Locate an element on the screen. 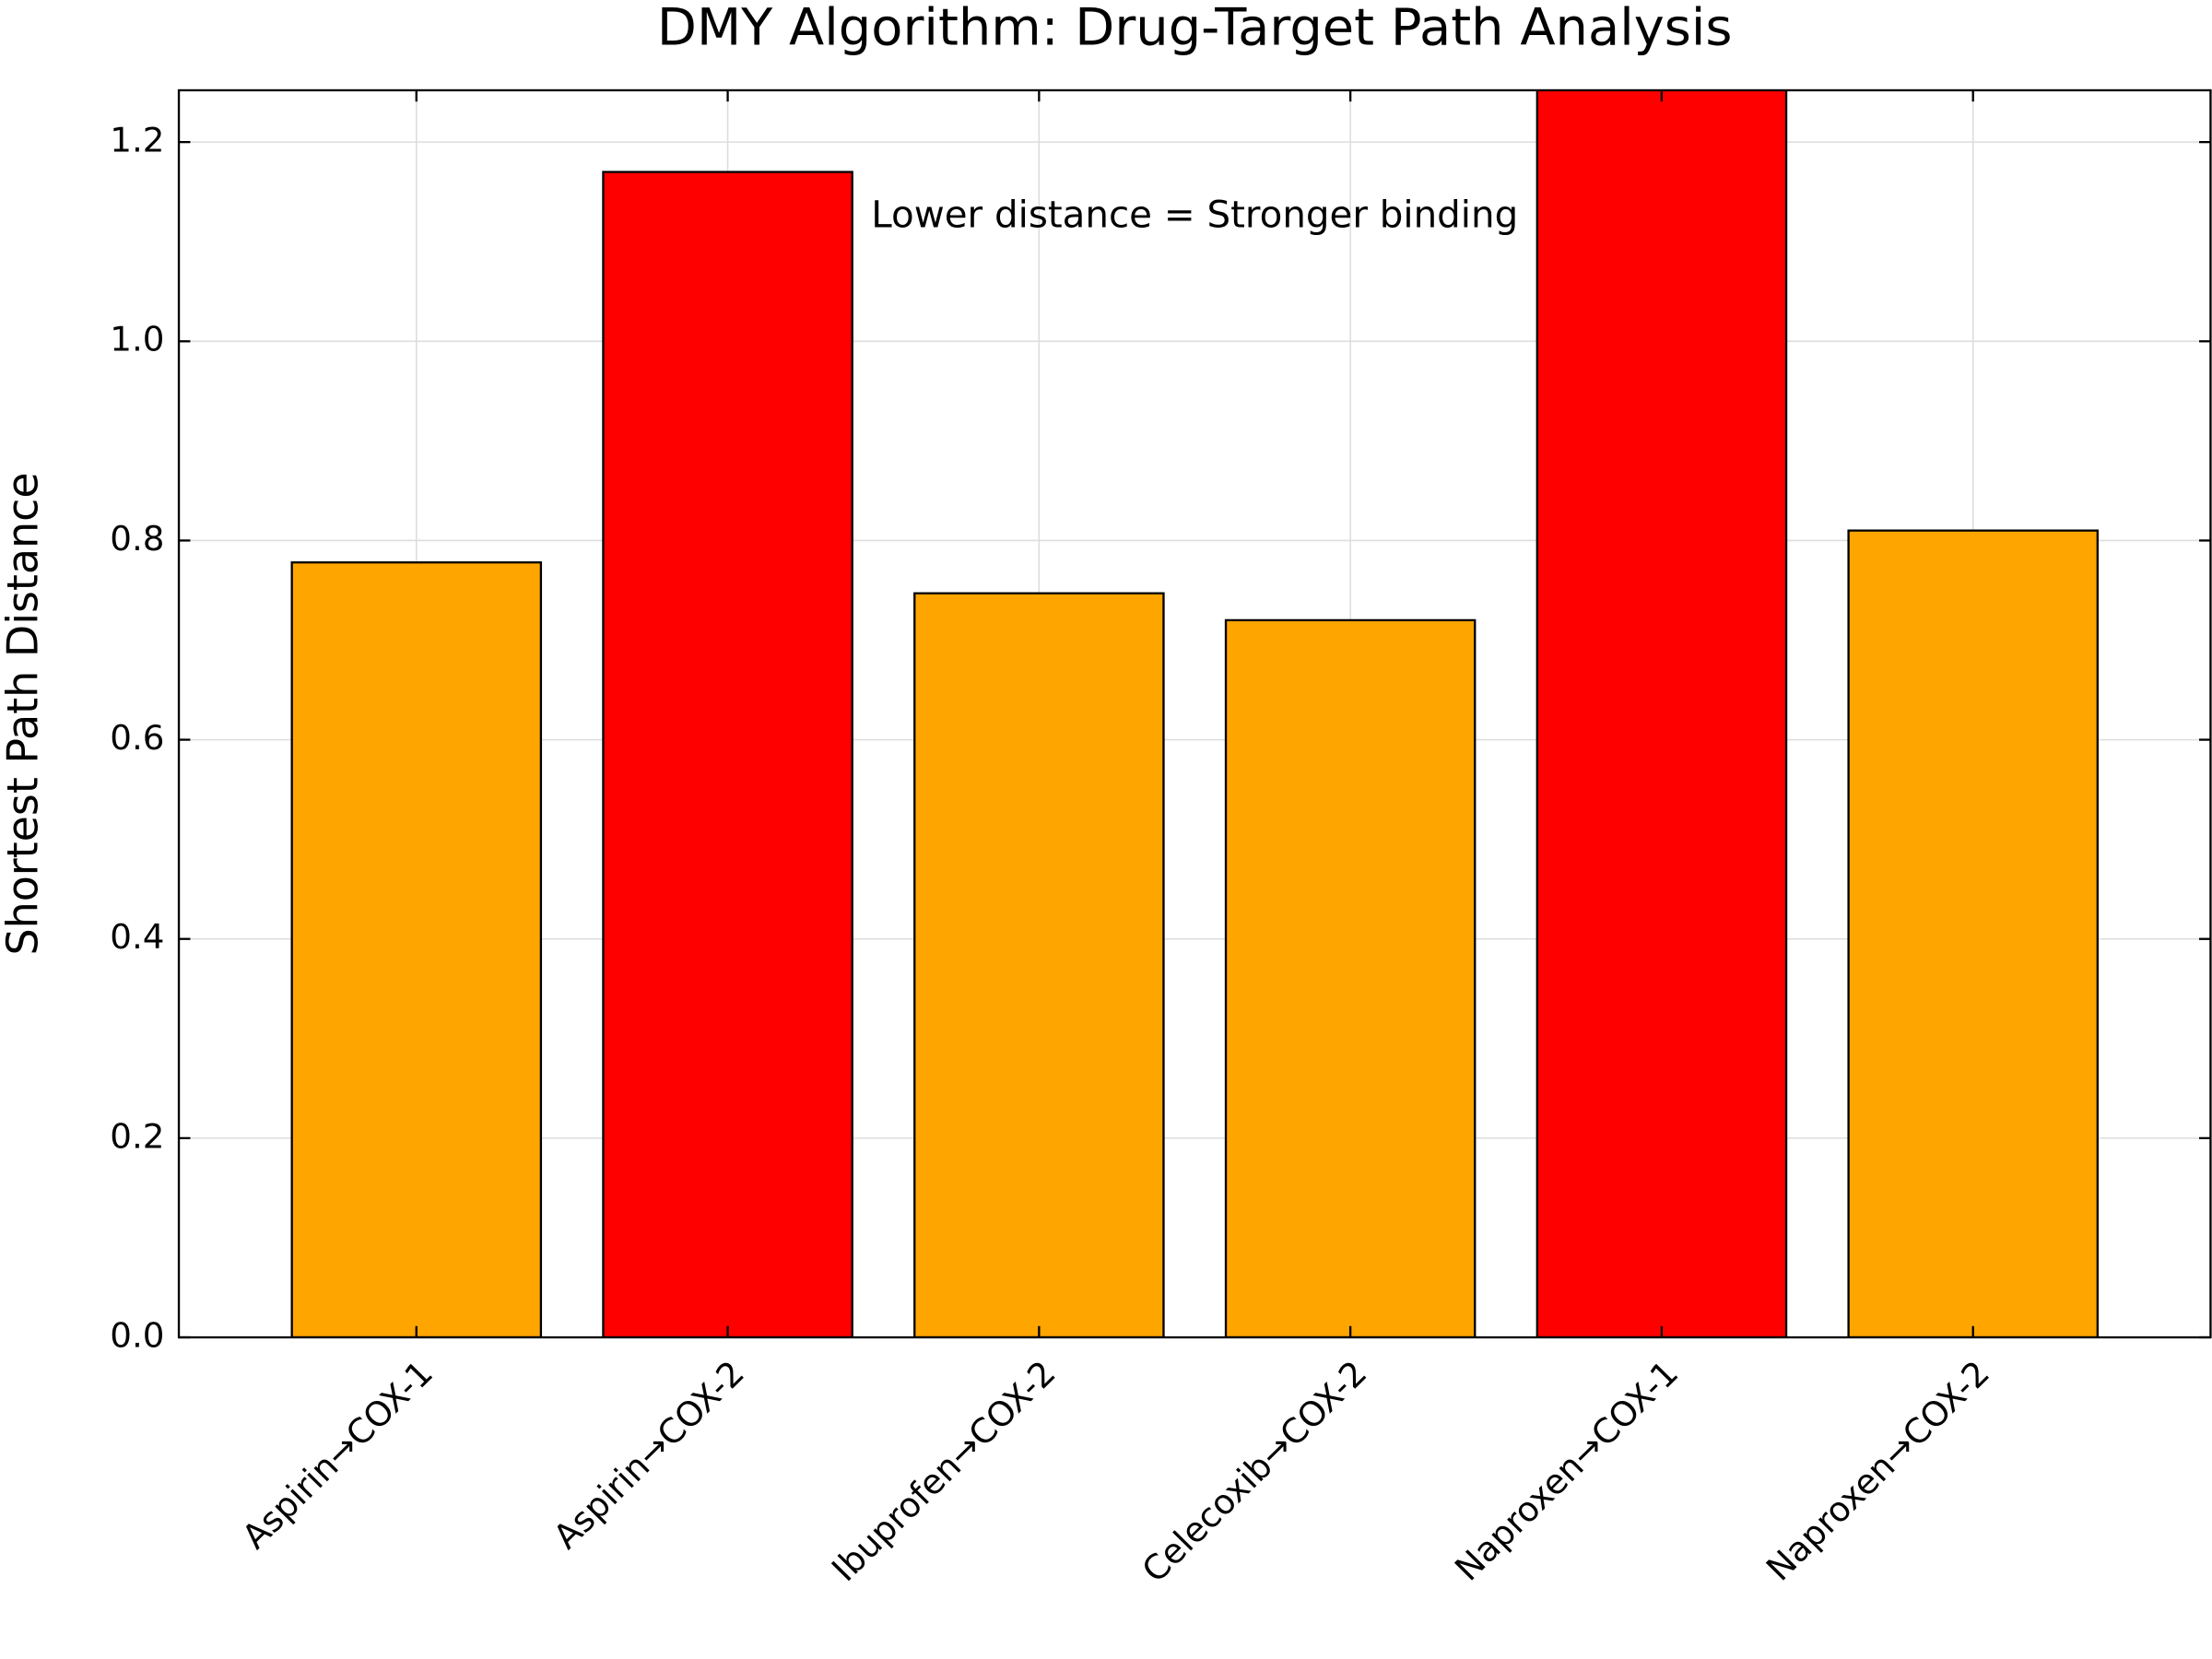  y-tick-label: 0.0 is located at coordinates (137, 1336).